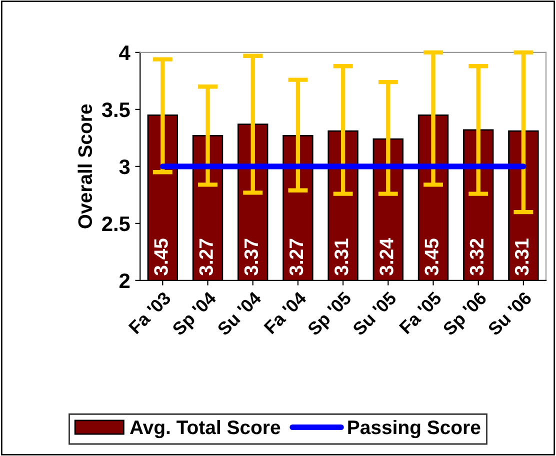  I want to click on x-tick-label: Su '06, so click(509, 313).